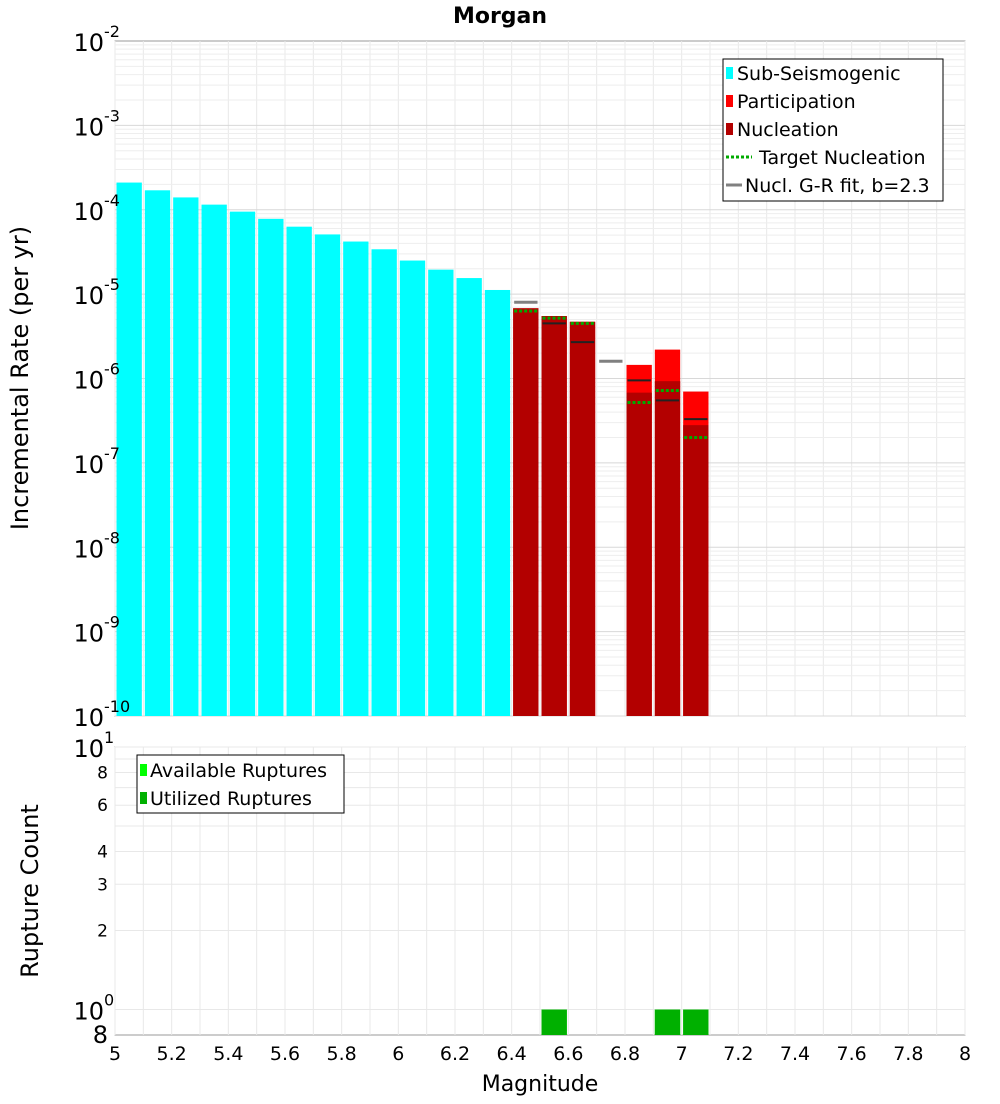 The width and height of the screenshot is (1000, 1104). I want to click on y-tick-exponent: -7, so click(112, 453).